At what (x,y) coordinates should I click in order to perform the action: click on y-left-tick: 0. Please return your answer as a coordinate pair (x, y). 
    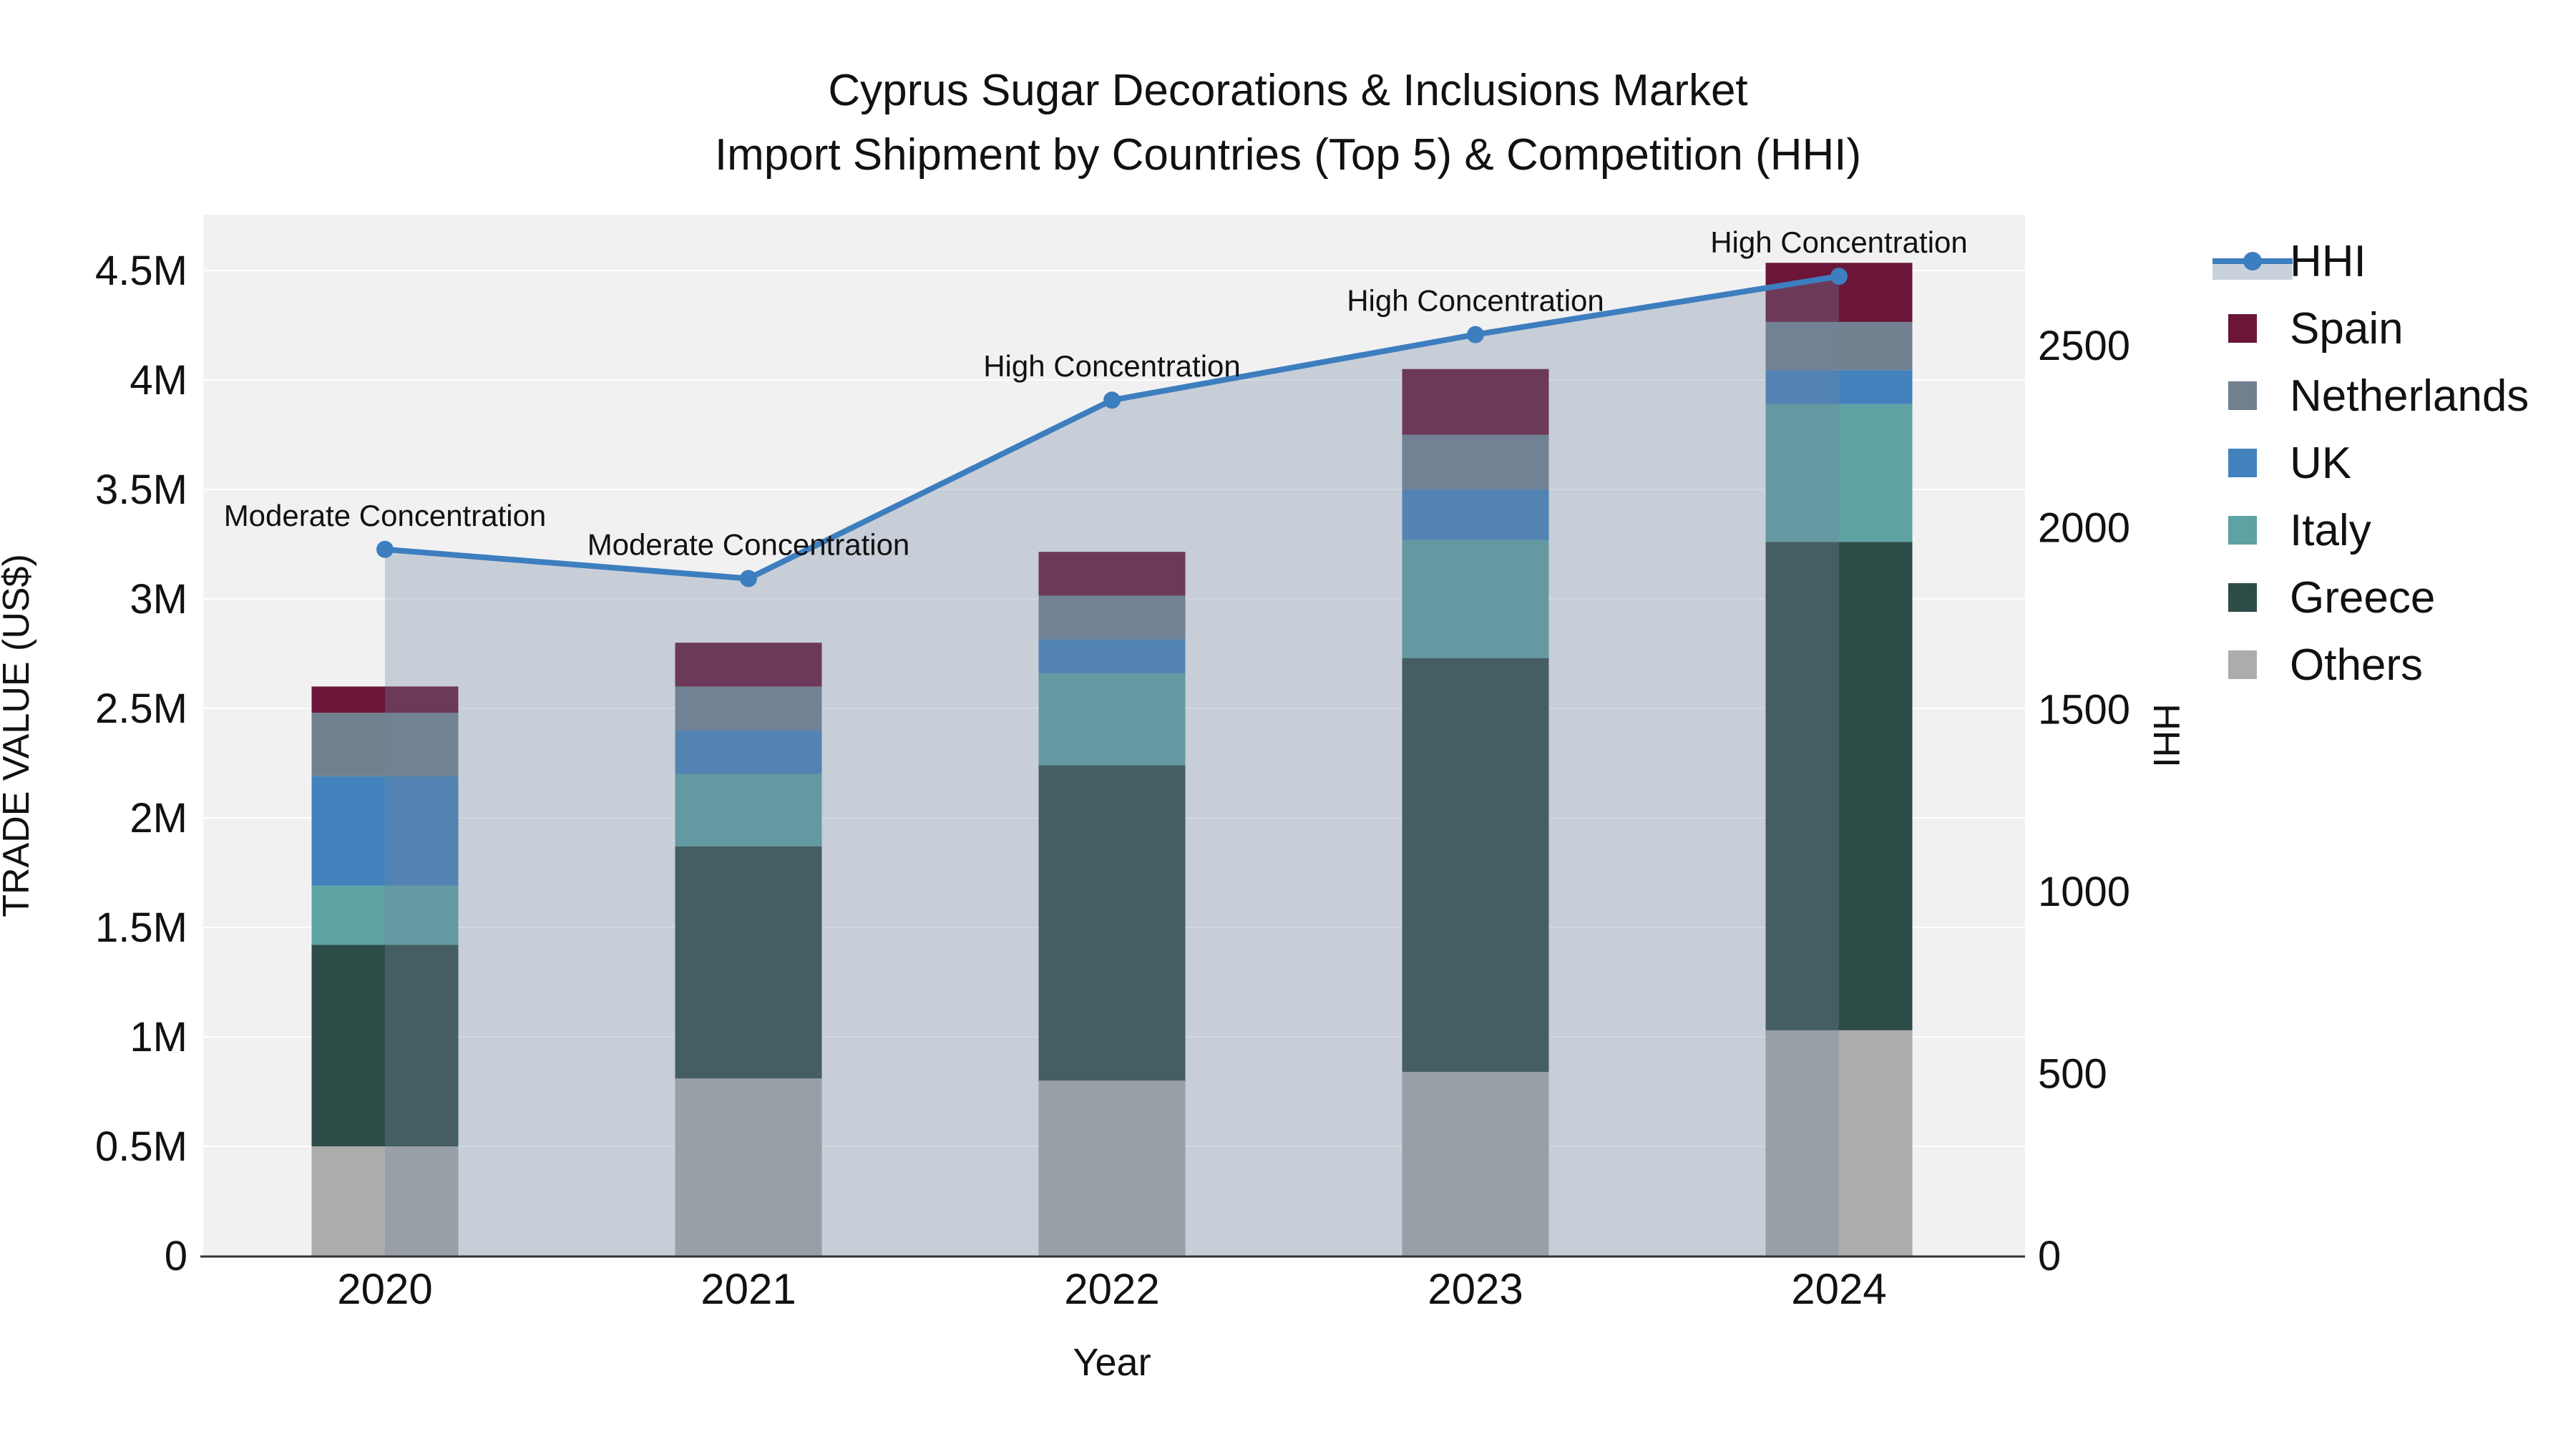
    Looking at the image, I should click on (176, 1256).